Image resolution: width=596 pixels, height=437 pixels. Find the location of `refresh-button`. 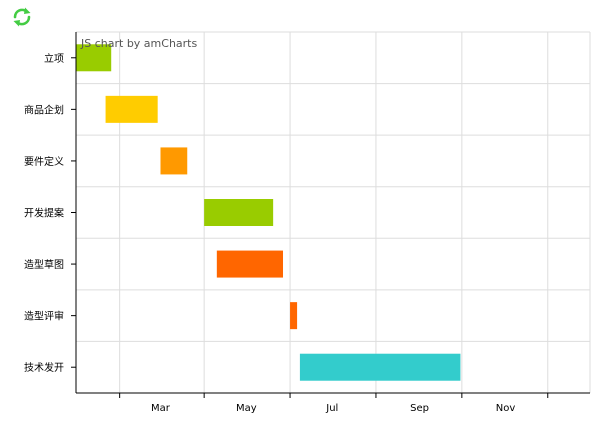

refresh-button is located at coordinates (22, 17).